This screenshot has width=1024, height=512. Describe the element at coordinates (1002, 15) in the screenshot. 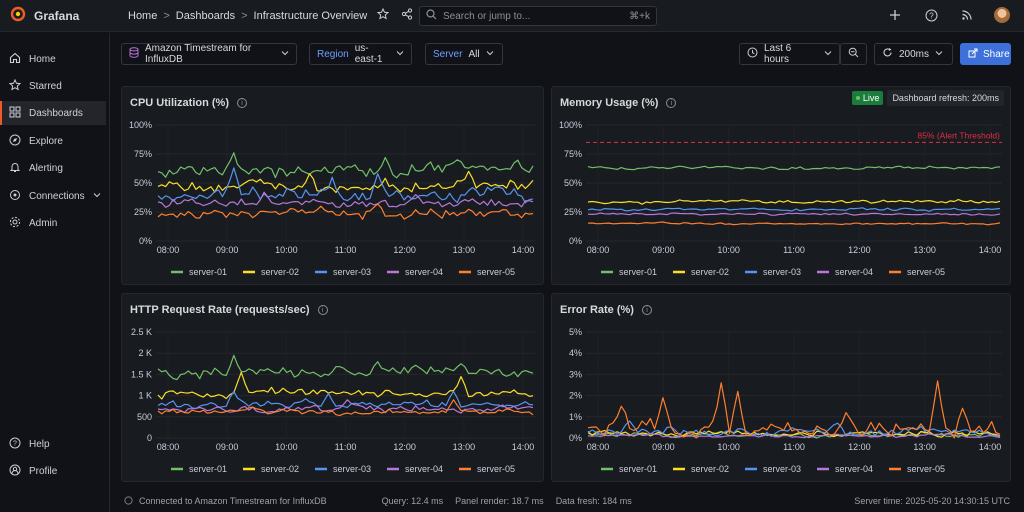

I see `avatar` at that location.